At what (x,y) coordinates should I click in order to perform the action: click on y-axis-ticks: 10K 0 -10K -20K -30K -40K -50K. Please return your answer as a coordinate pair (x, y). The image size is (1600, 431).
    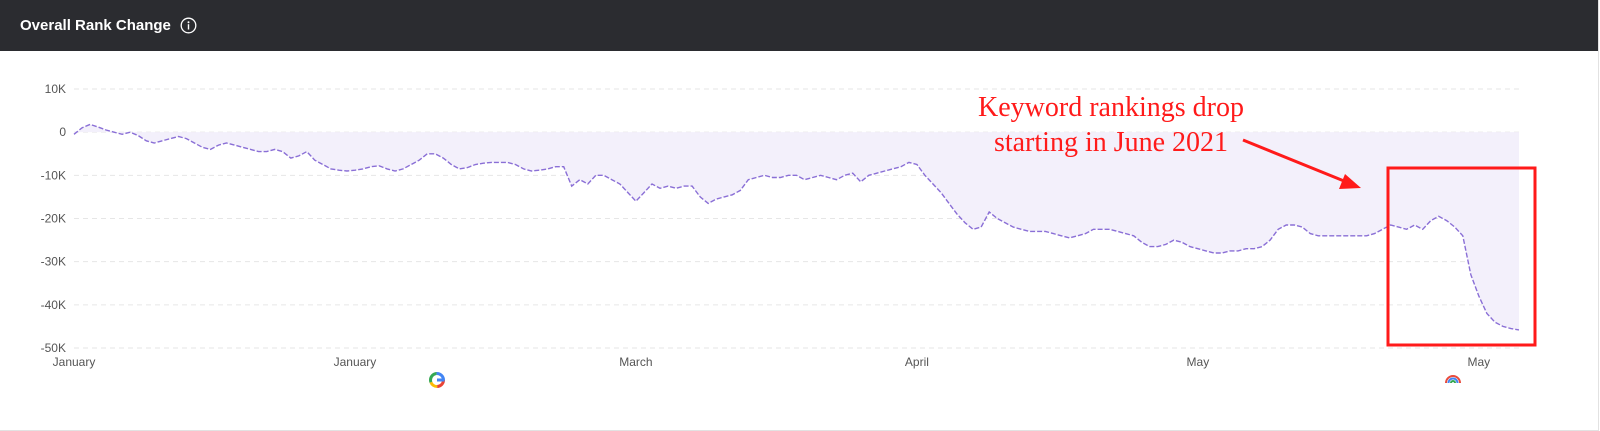
    Looking at the image, I should click on (54, 218).